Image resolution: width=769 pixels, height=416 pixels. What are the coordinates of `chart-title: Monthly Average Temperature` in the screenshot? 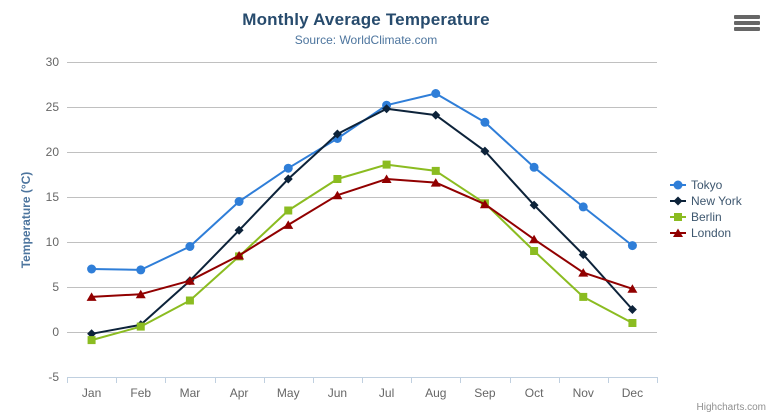 It's located at (366, 19).